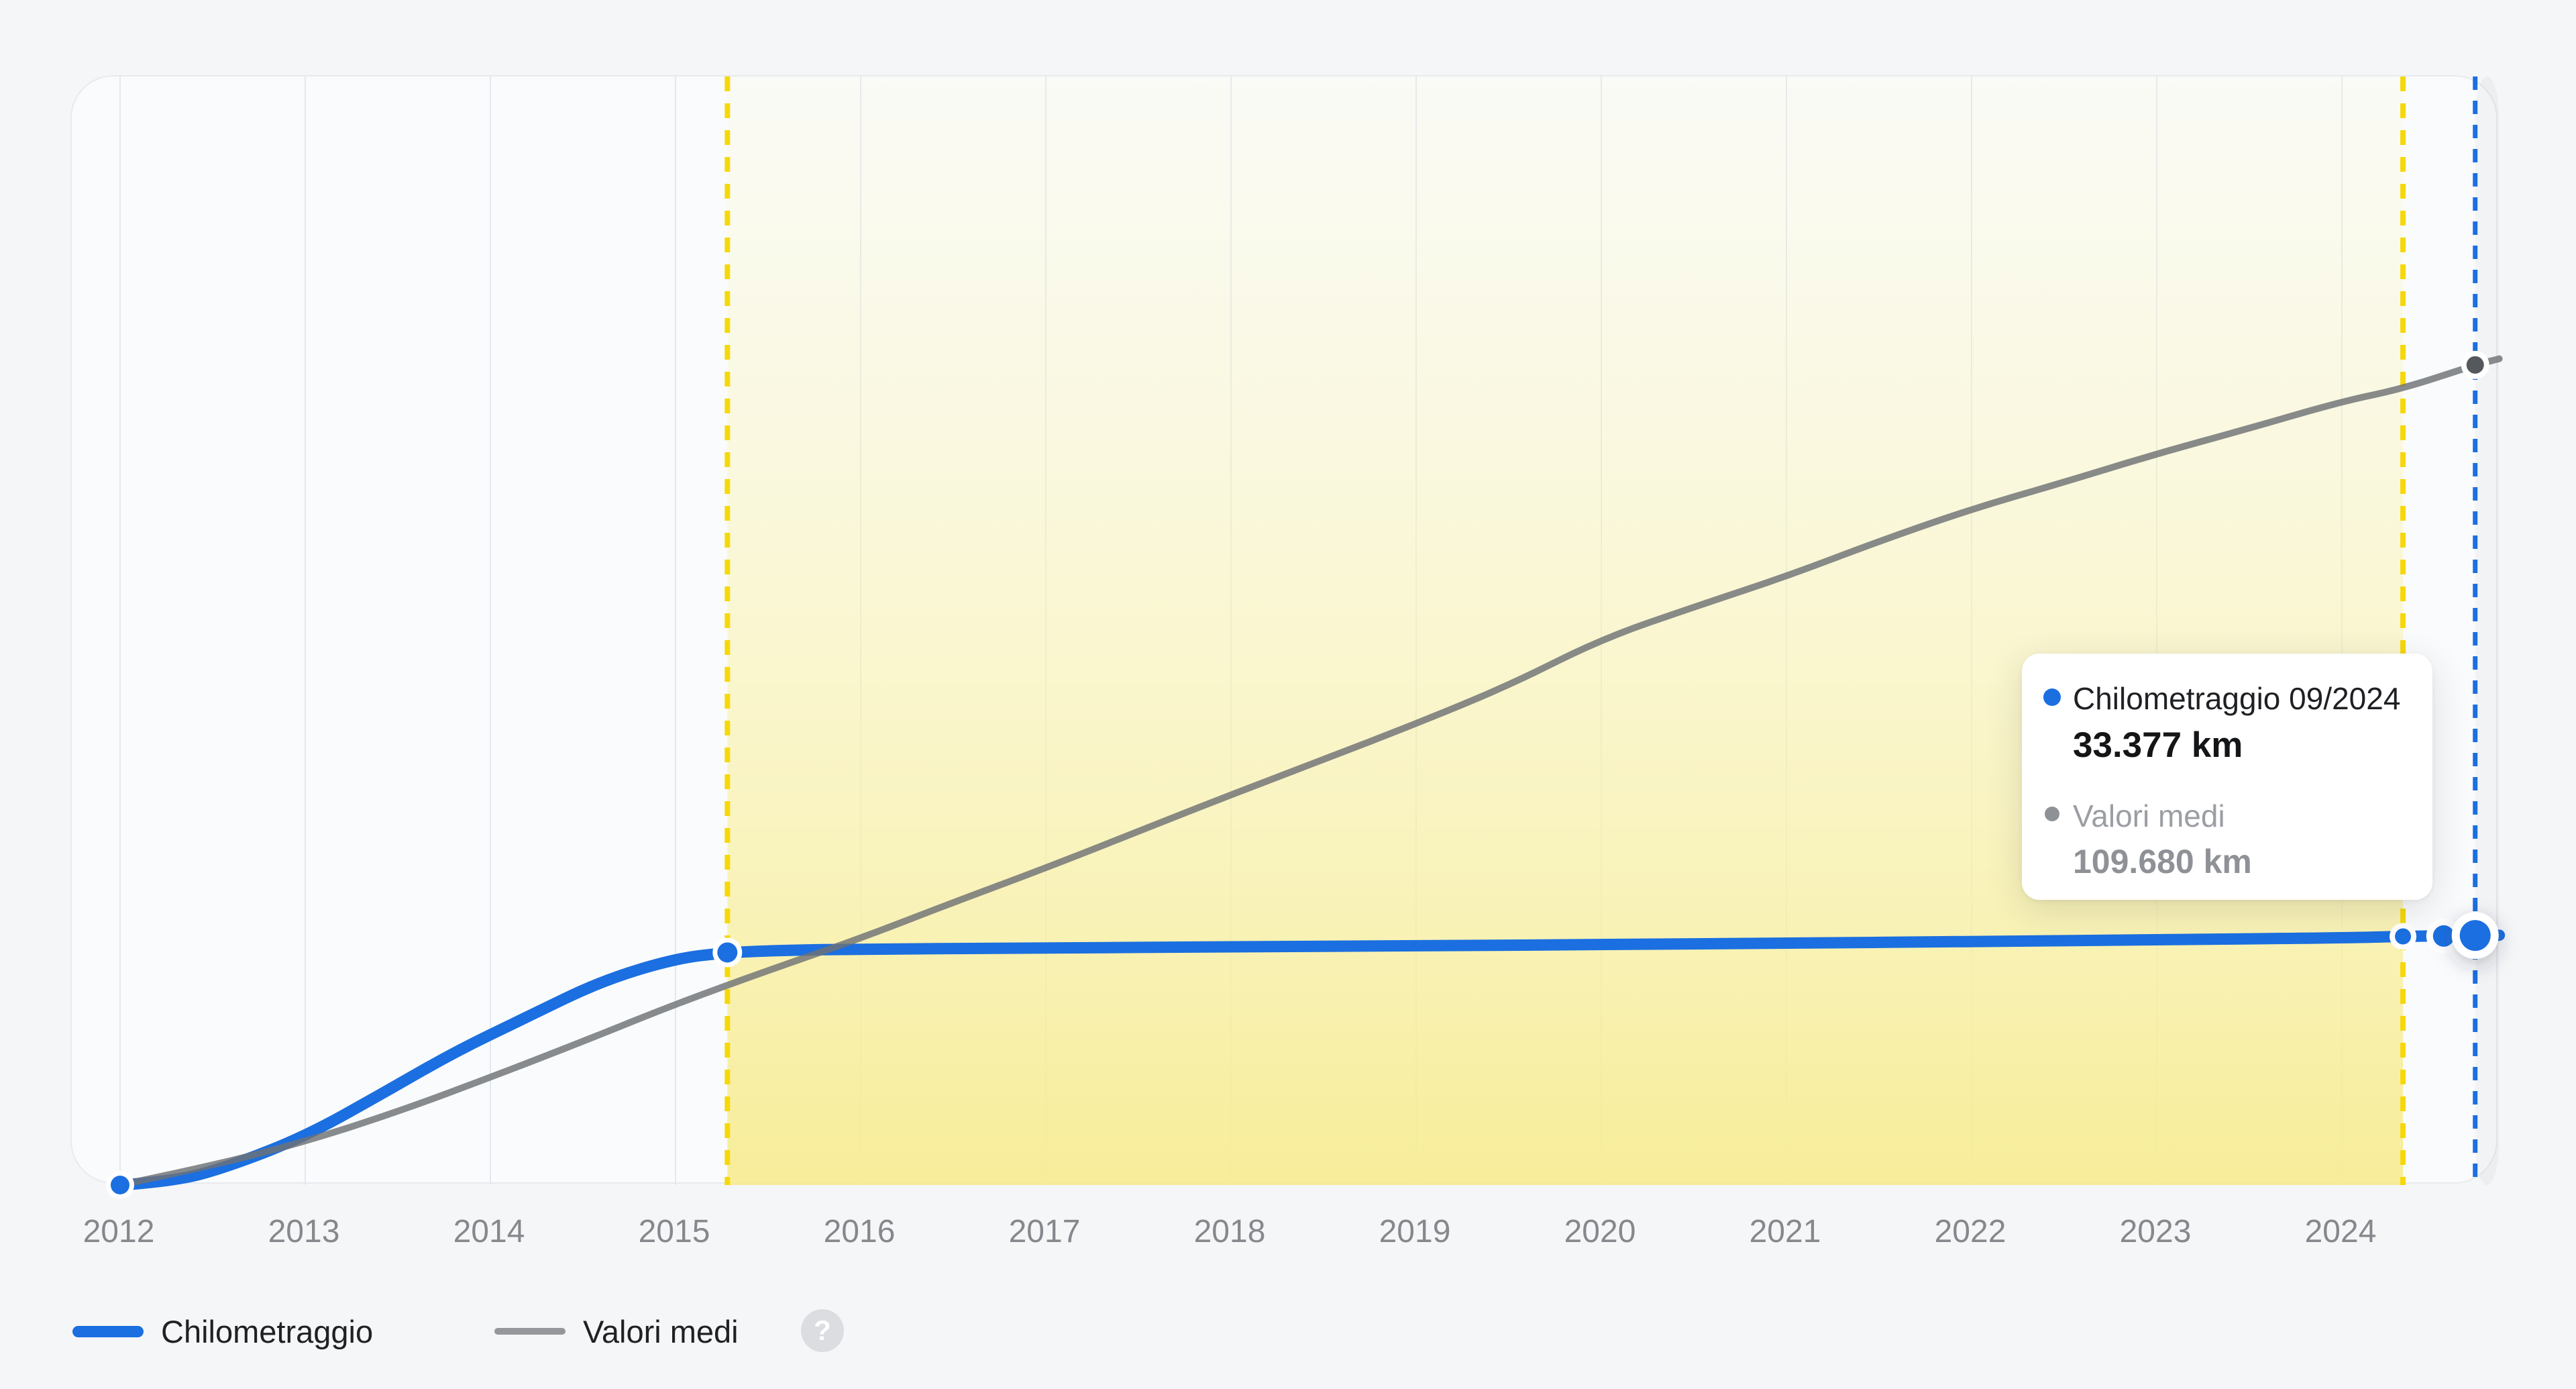  I want to click on tooltip-series-bullet-blue, so click(2052, 697).